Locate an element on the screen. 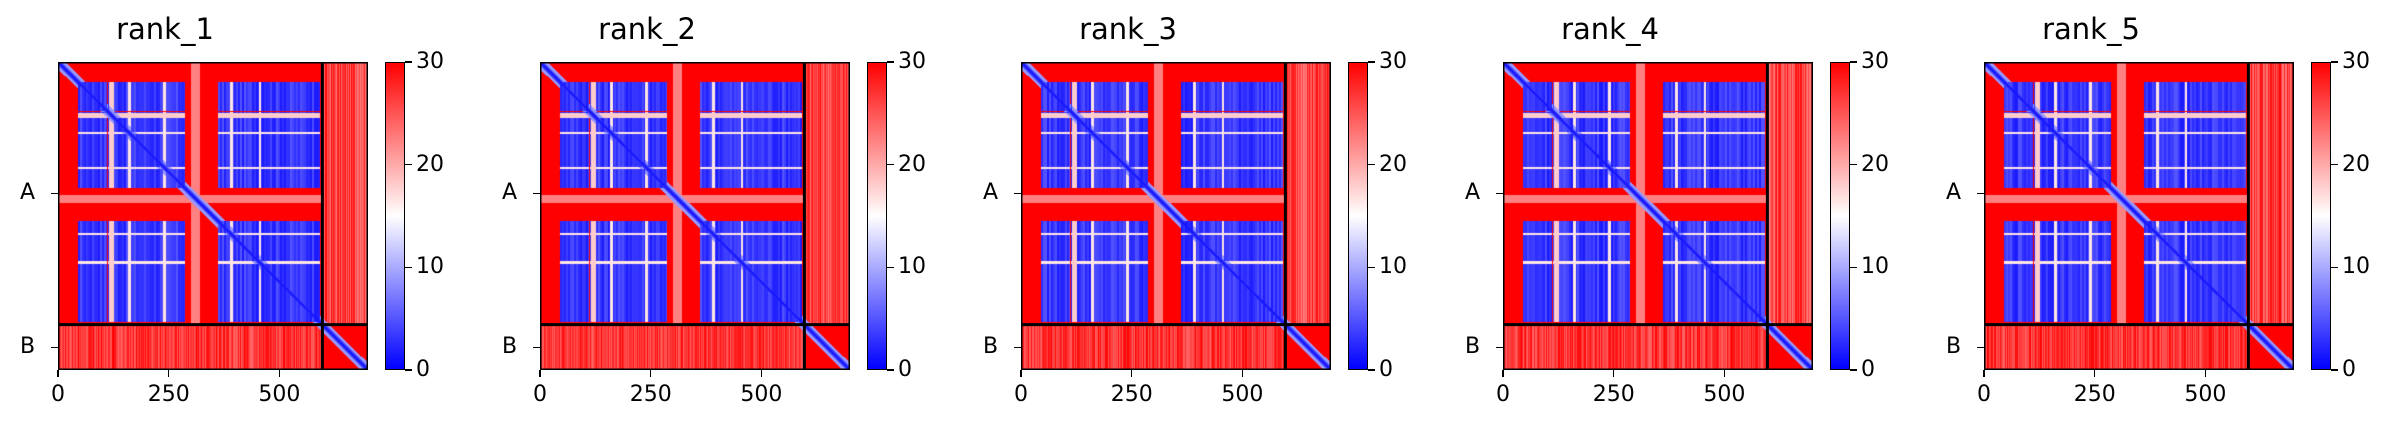  chart-title: rank_1 is located at coordinates (165, 29).